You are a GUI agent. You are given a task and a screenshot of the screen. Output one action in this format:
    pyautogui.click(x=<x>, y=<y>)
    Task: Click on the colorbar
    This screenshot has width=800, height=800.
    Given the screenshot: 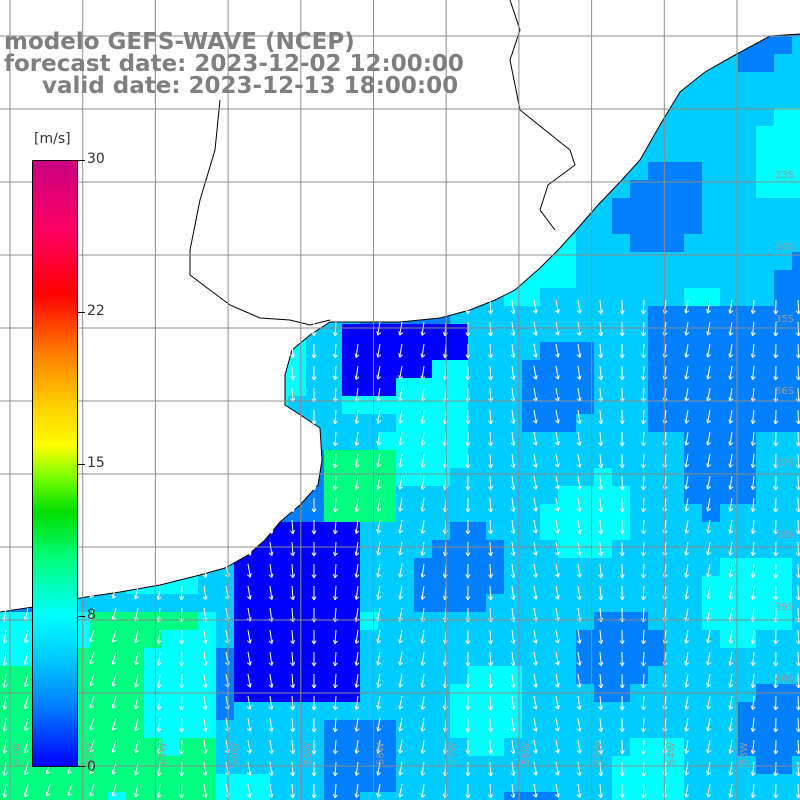 What is the action you would take?
    pyautogui.click(x=55, y=463)
    